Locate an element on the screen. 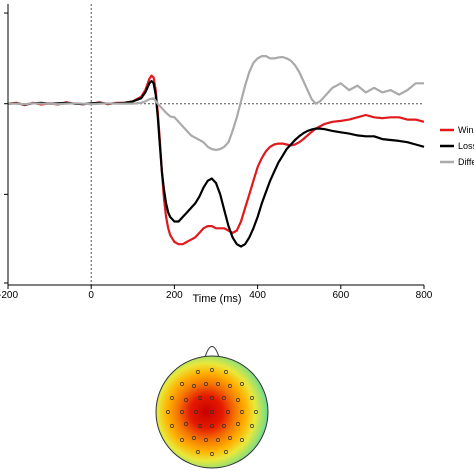  electrode-markers is located at coordinates (212, 412).